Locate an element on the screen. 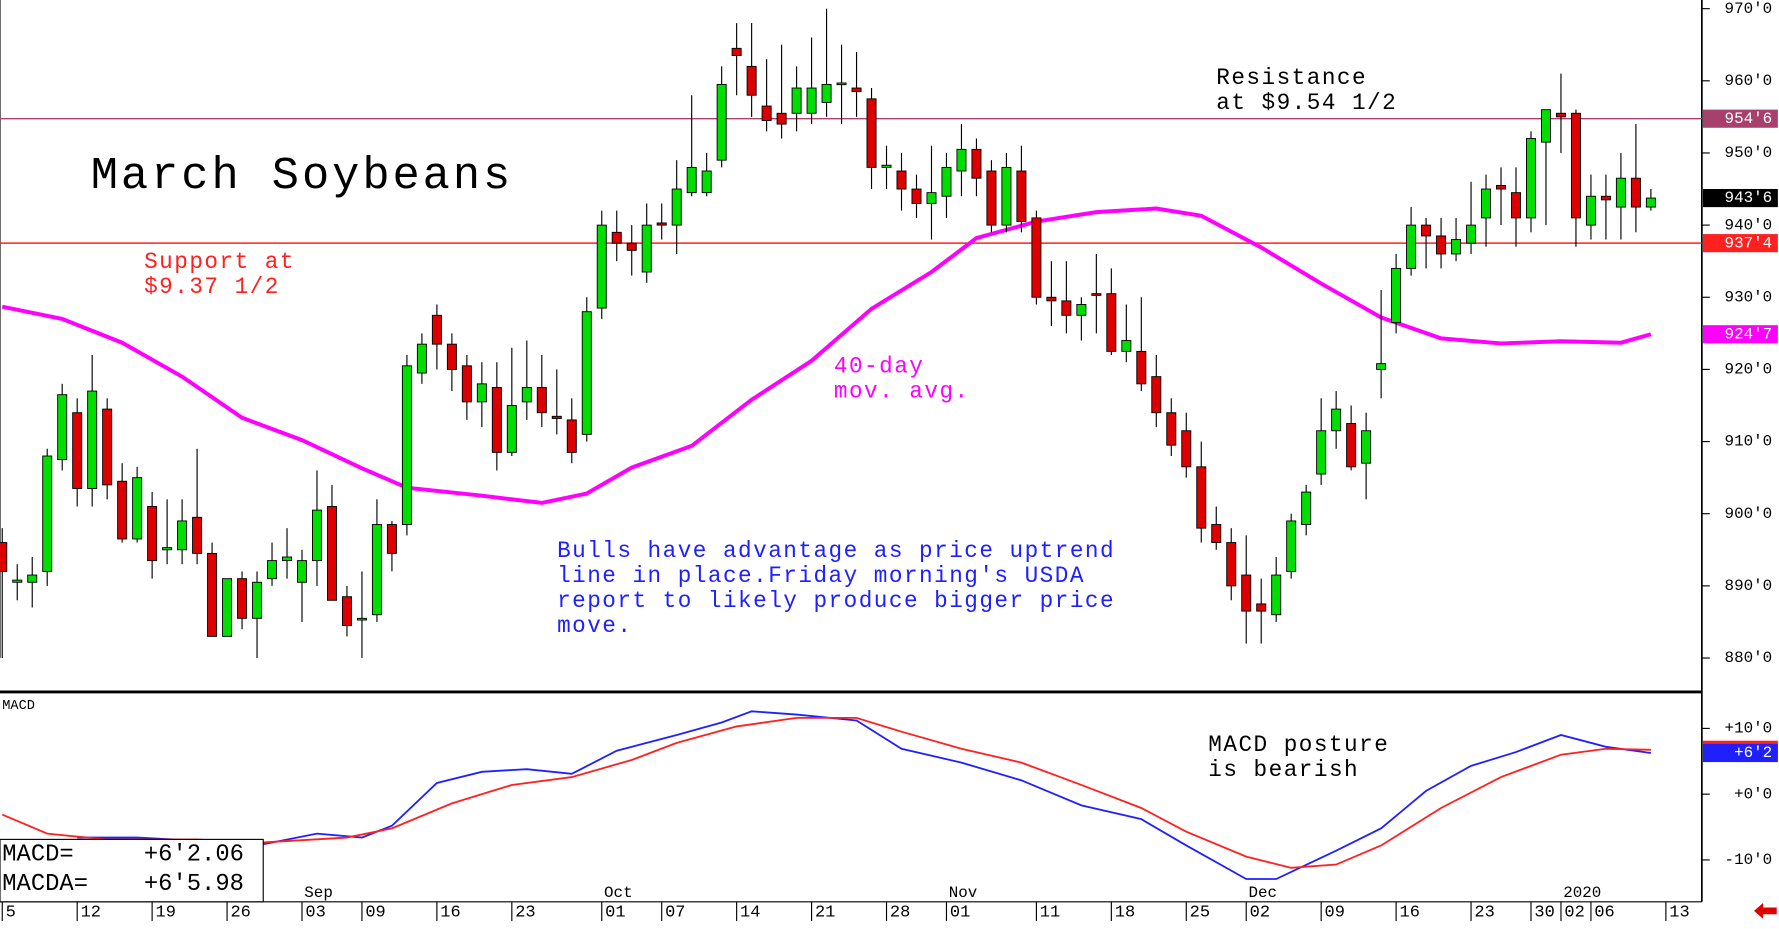 This screenshot has height=929, width=1779. scroll-arrow is located at coordinates (1765, 910).